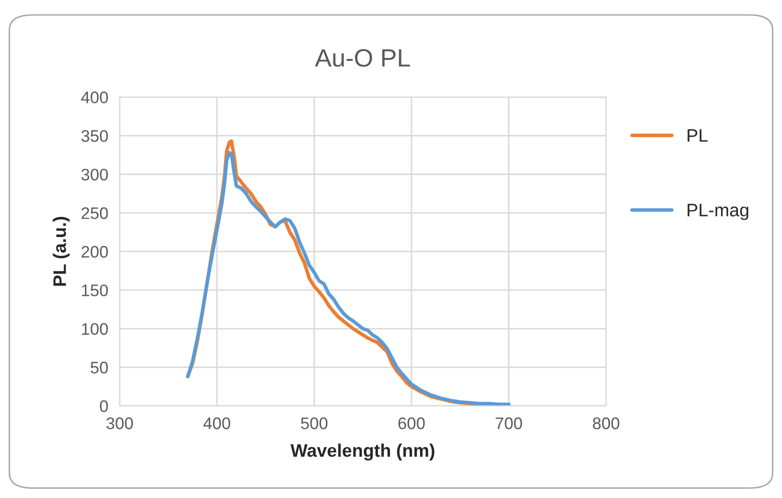  Describe the element at coordinates (606, 423) in the screenshot. I see `x-tick-label: 800` at that location.